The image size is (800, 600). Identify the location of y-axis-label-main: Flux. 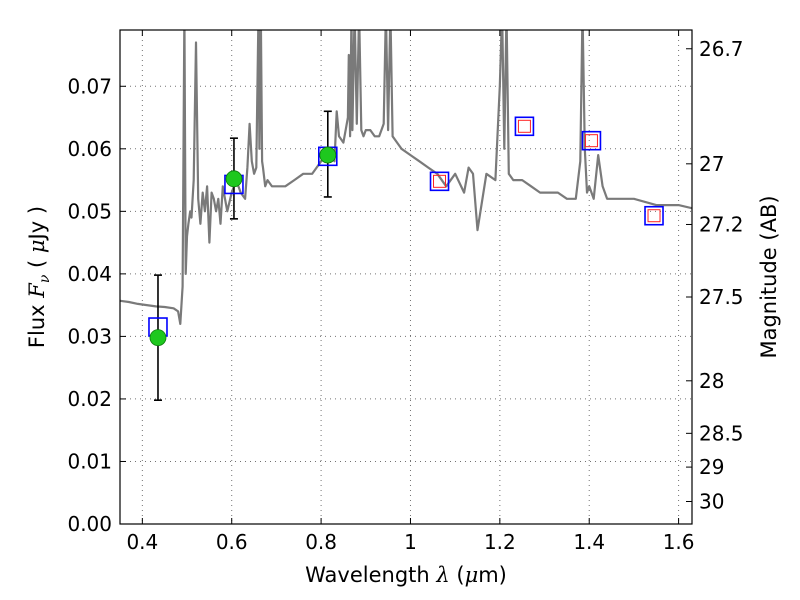
(37, 323).